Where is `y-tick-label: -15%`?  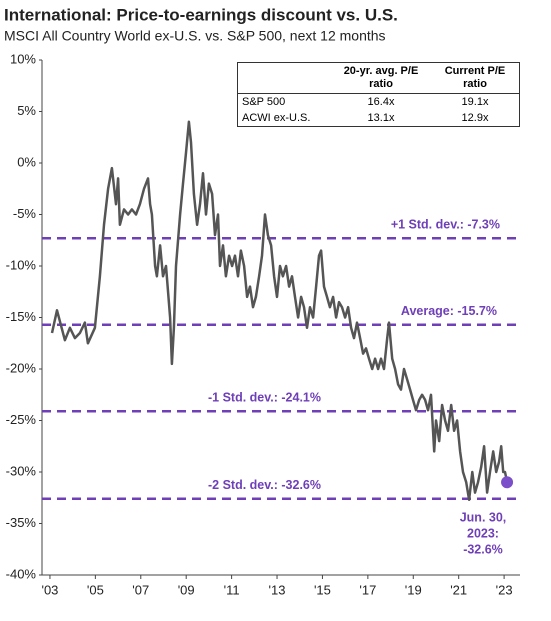 y-tick-label: -15% is located at coordinates (21, 316).